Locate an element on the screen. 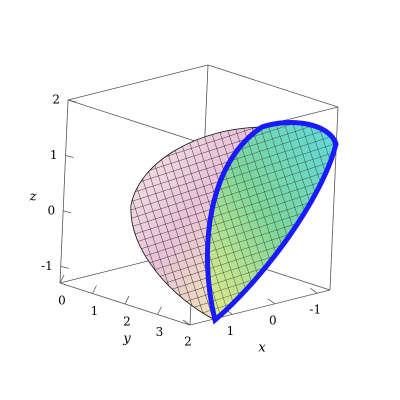 This screenshot has width=400, height=400. x-tick-label: -1 is located at coordinates (315, 310).